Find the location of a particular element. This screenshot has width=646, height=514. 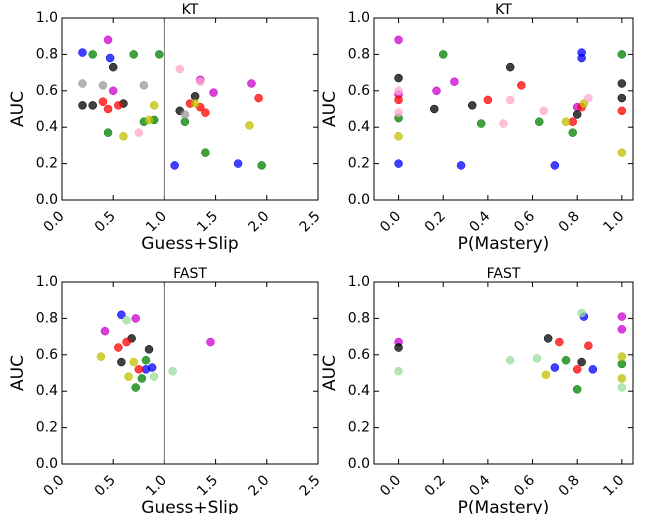

x-axis-label: P(Mastery) is located at coordinates (504, 506).